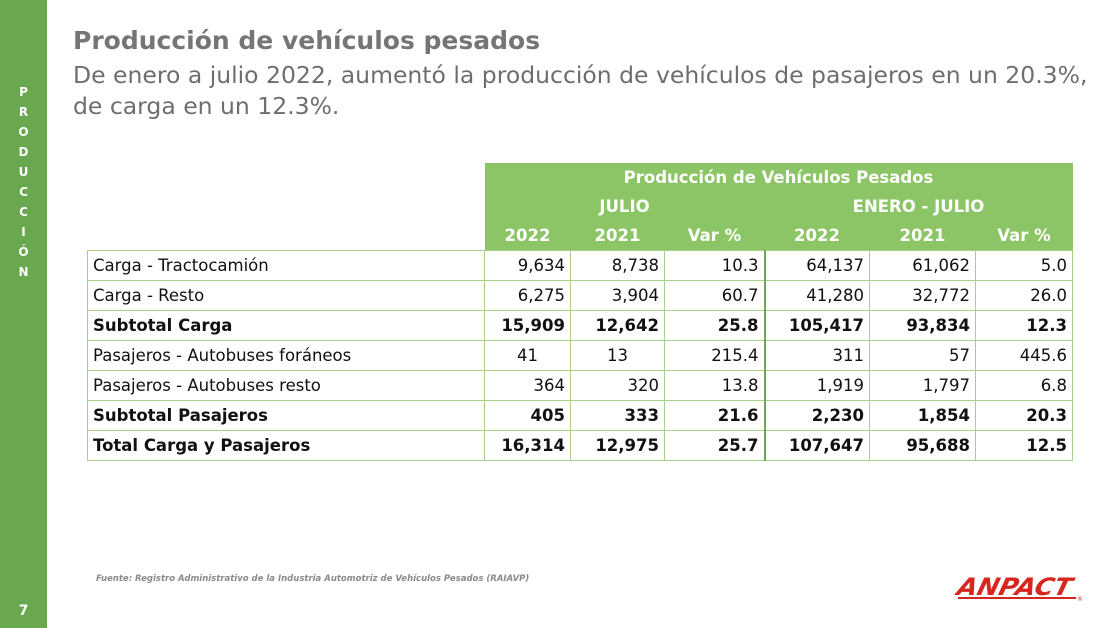 This screenshot has height=628, width=1117. Describe the element at coordinates (23, 152) in the screenshot. I see `section-letter: D` at that location.